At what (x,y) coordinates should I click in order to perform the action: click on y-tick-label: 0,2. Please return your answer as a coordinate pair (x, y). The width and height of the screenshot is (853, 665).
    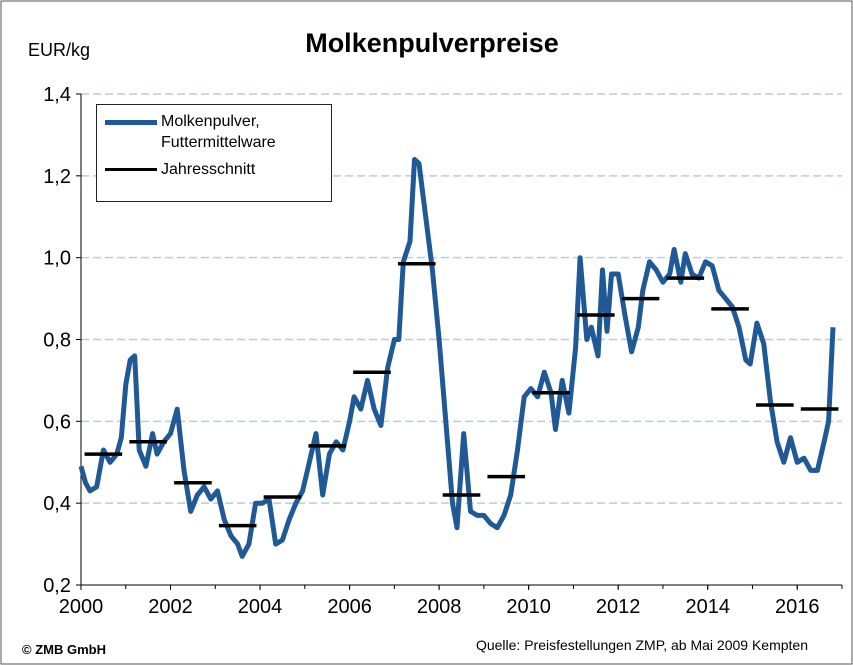
    Looking at the image, I should click on (57, 586).